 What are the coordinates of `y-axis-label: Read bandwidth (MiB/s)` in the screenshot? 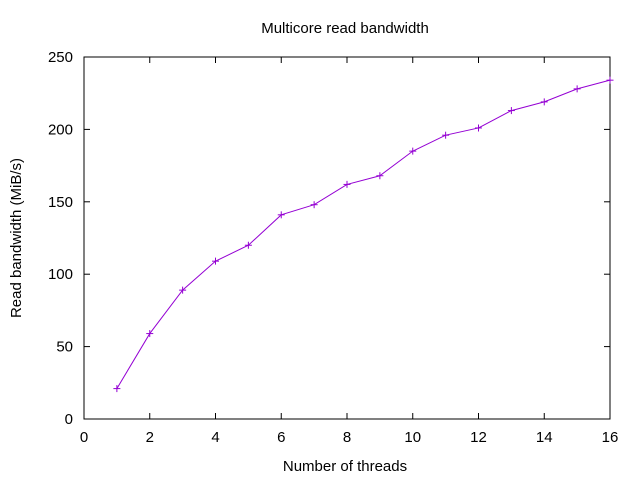 It's located at (16, 238).